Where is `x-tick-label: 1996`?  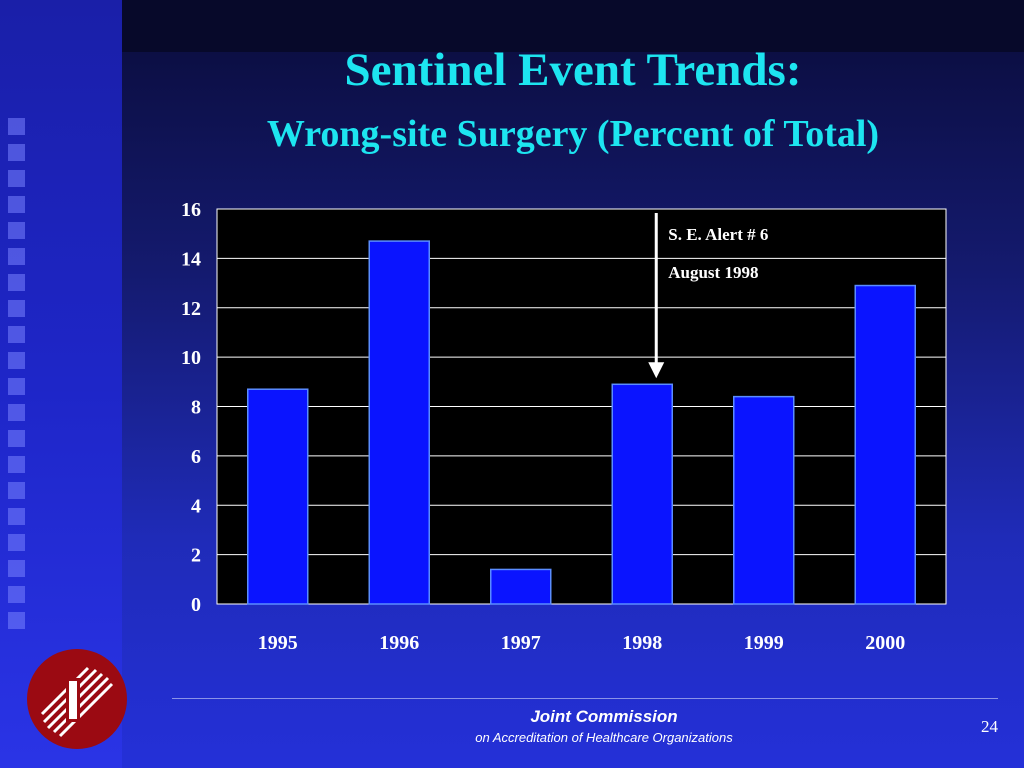
x-tick-label: 1996 is located at coordinates (399, 643).